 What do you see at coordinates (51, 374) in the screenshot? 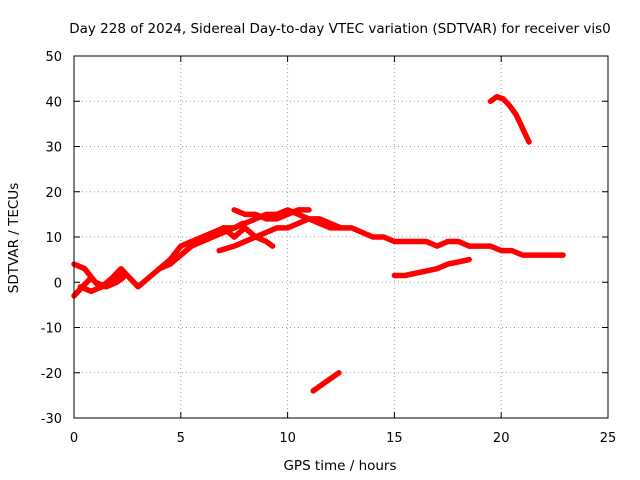
I see `y-tick-label: -20` at bounding box center [51, 374].